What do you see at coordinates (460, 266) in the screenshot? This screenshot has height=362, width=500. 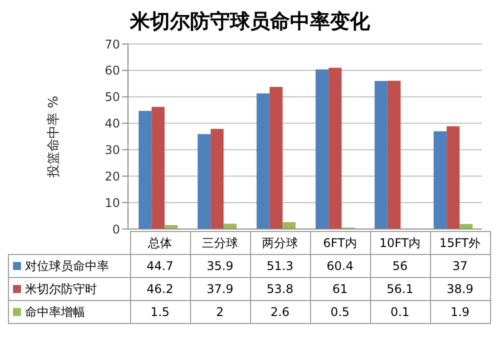 I see `data-label: 37` at bounding box center [460, 266].